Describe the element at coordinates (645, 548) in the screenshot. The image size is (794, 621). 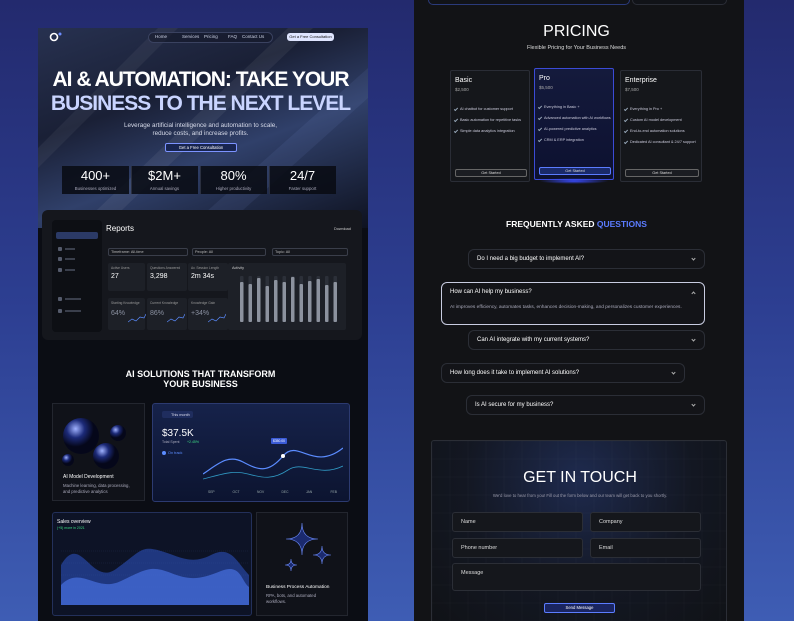
I see `form-field: Email` at that location.